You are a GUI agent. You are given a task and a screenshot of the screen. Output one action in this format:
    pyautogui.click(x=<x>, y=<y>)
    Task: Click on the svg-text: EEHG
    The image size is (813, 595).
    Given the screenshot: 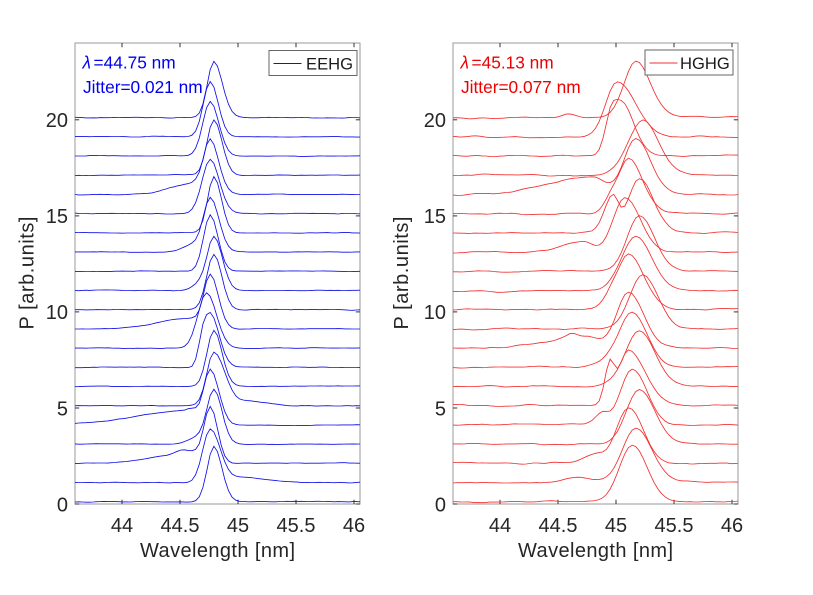 What is the action you would take?
    pyautogui.click(x=329, y=64)
    